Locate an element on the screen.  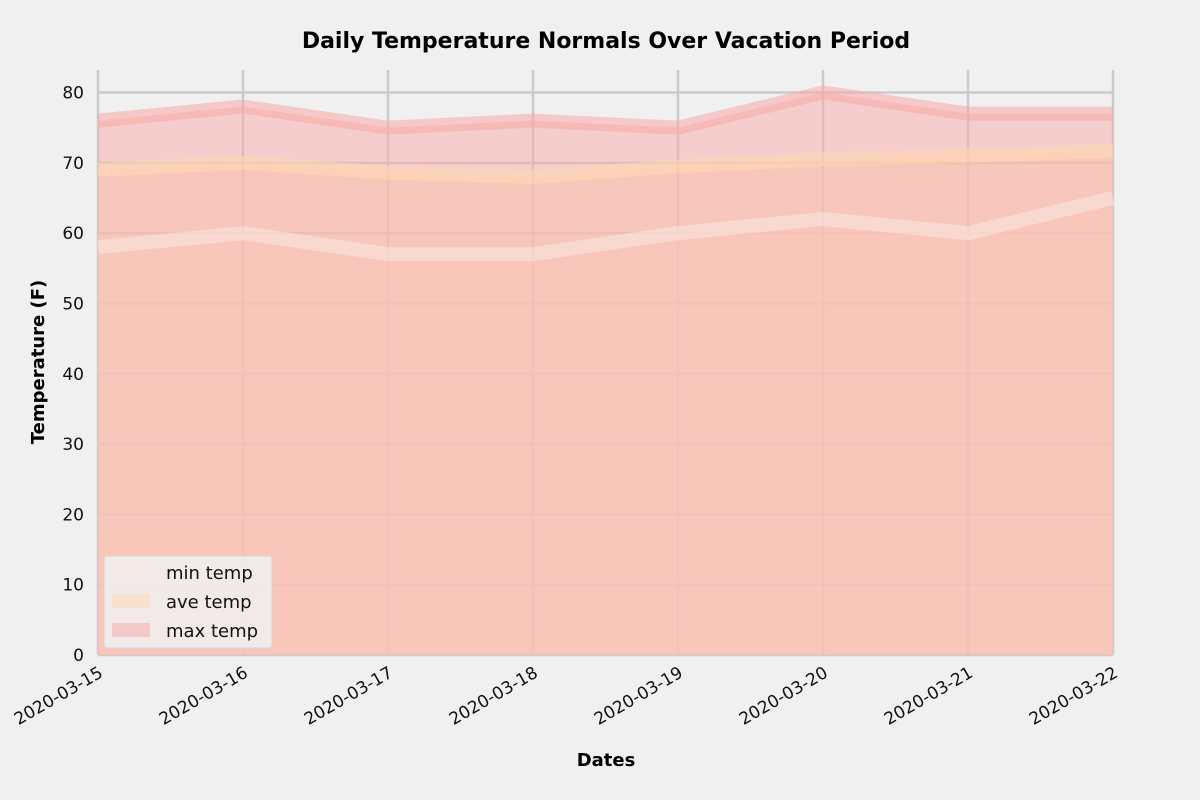
y-tick-label: 30 is located at coordinates (73, 445).